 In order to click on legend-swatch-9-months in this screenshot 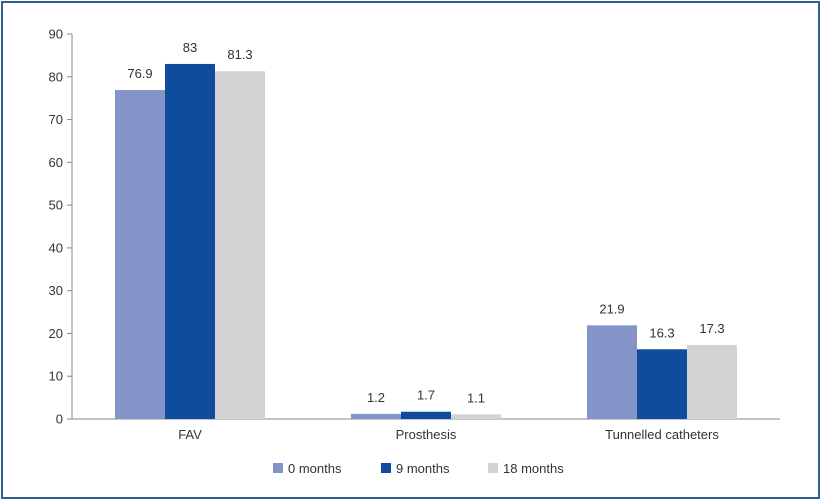, I will do `click(386, 468)`.